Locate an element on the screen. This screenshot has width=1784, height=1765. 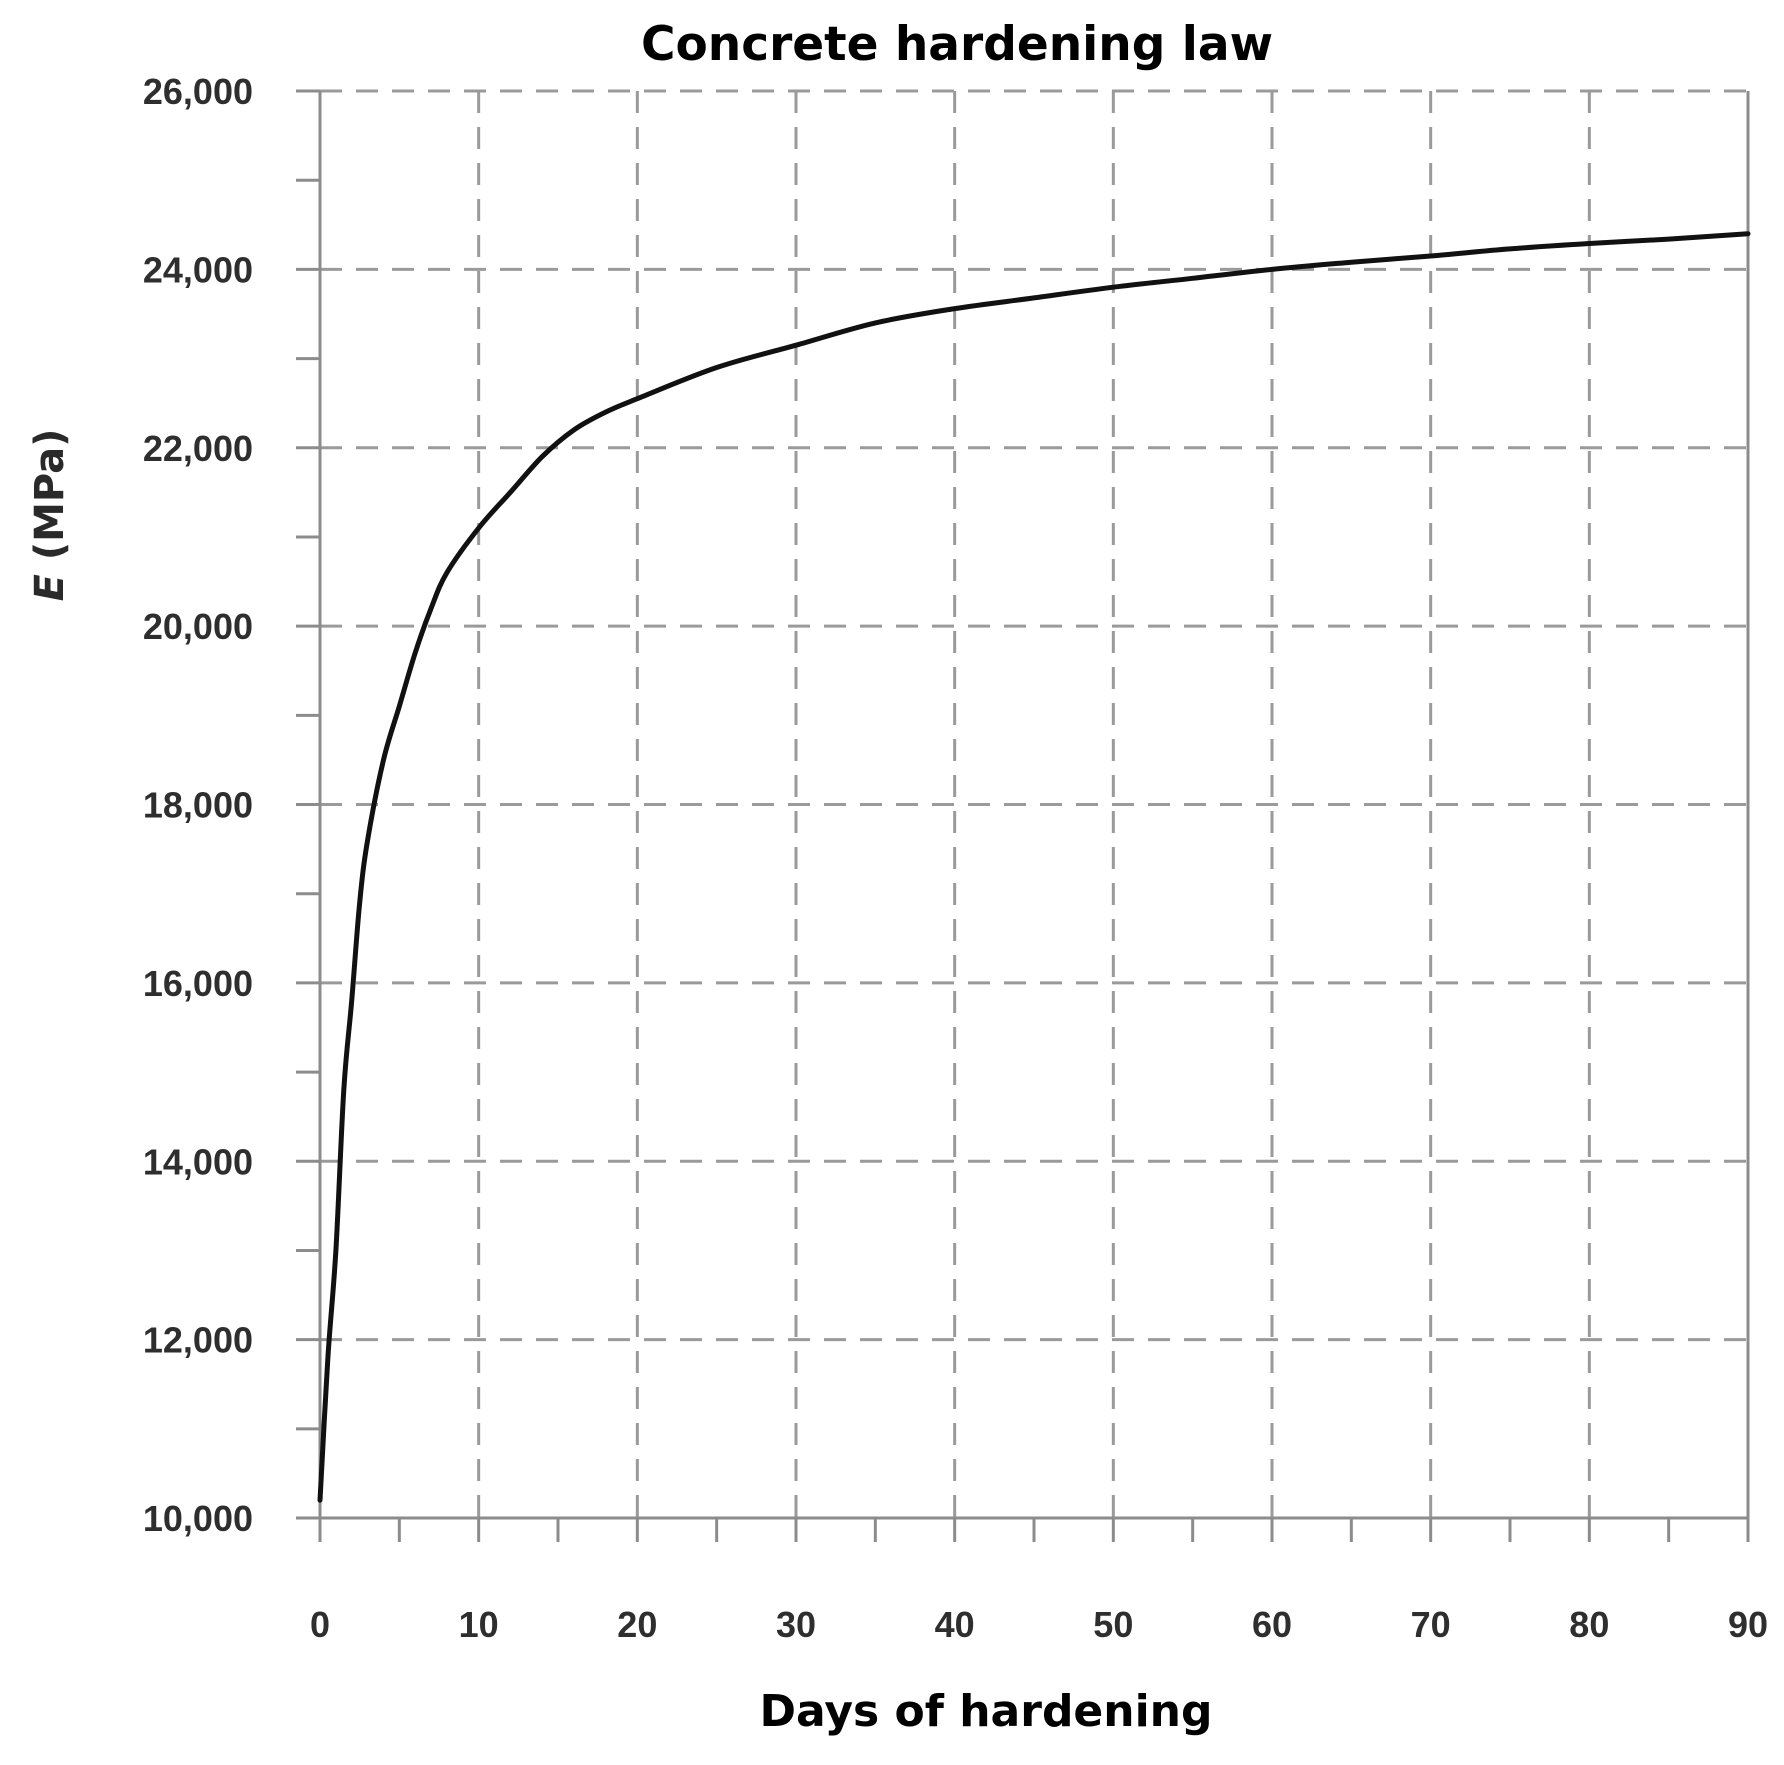
y-tick-label: 10,000 is located at coordinates (198, 1518).